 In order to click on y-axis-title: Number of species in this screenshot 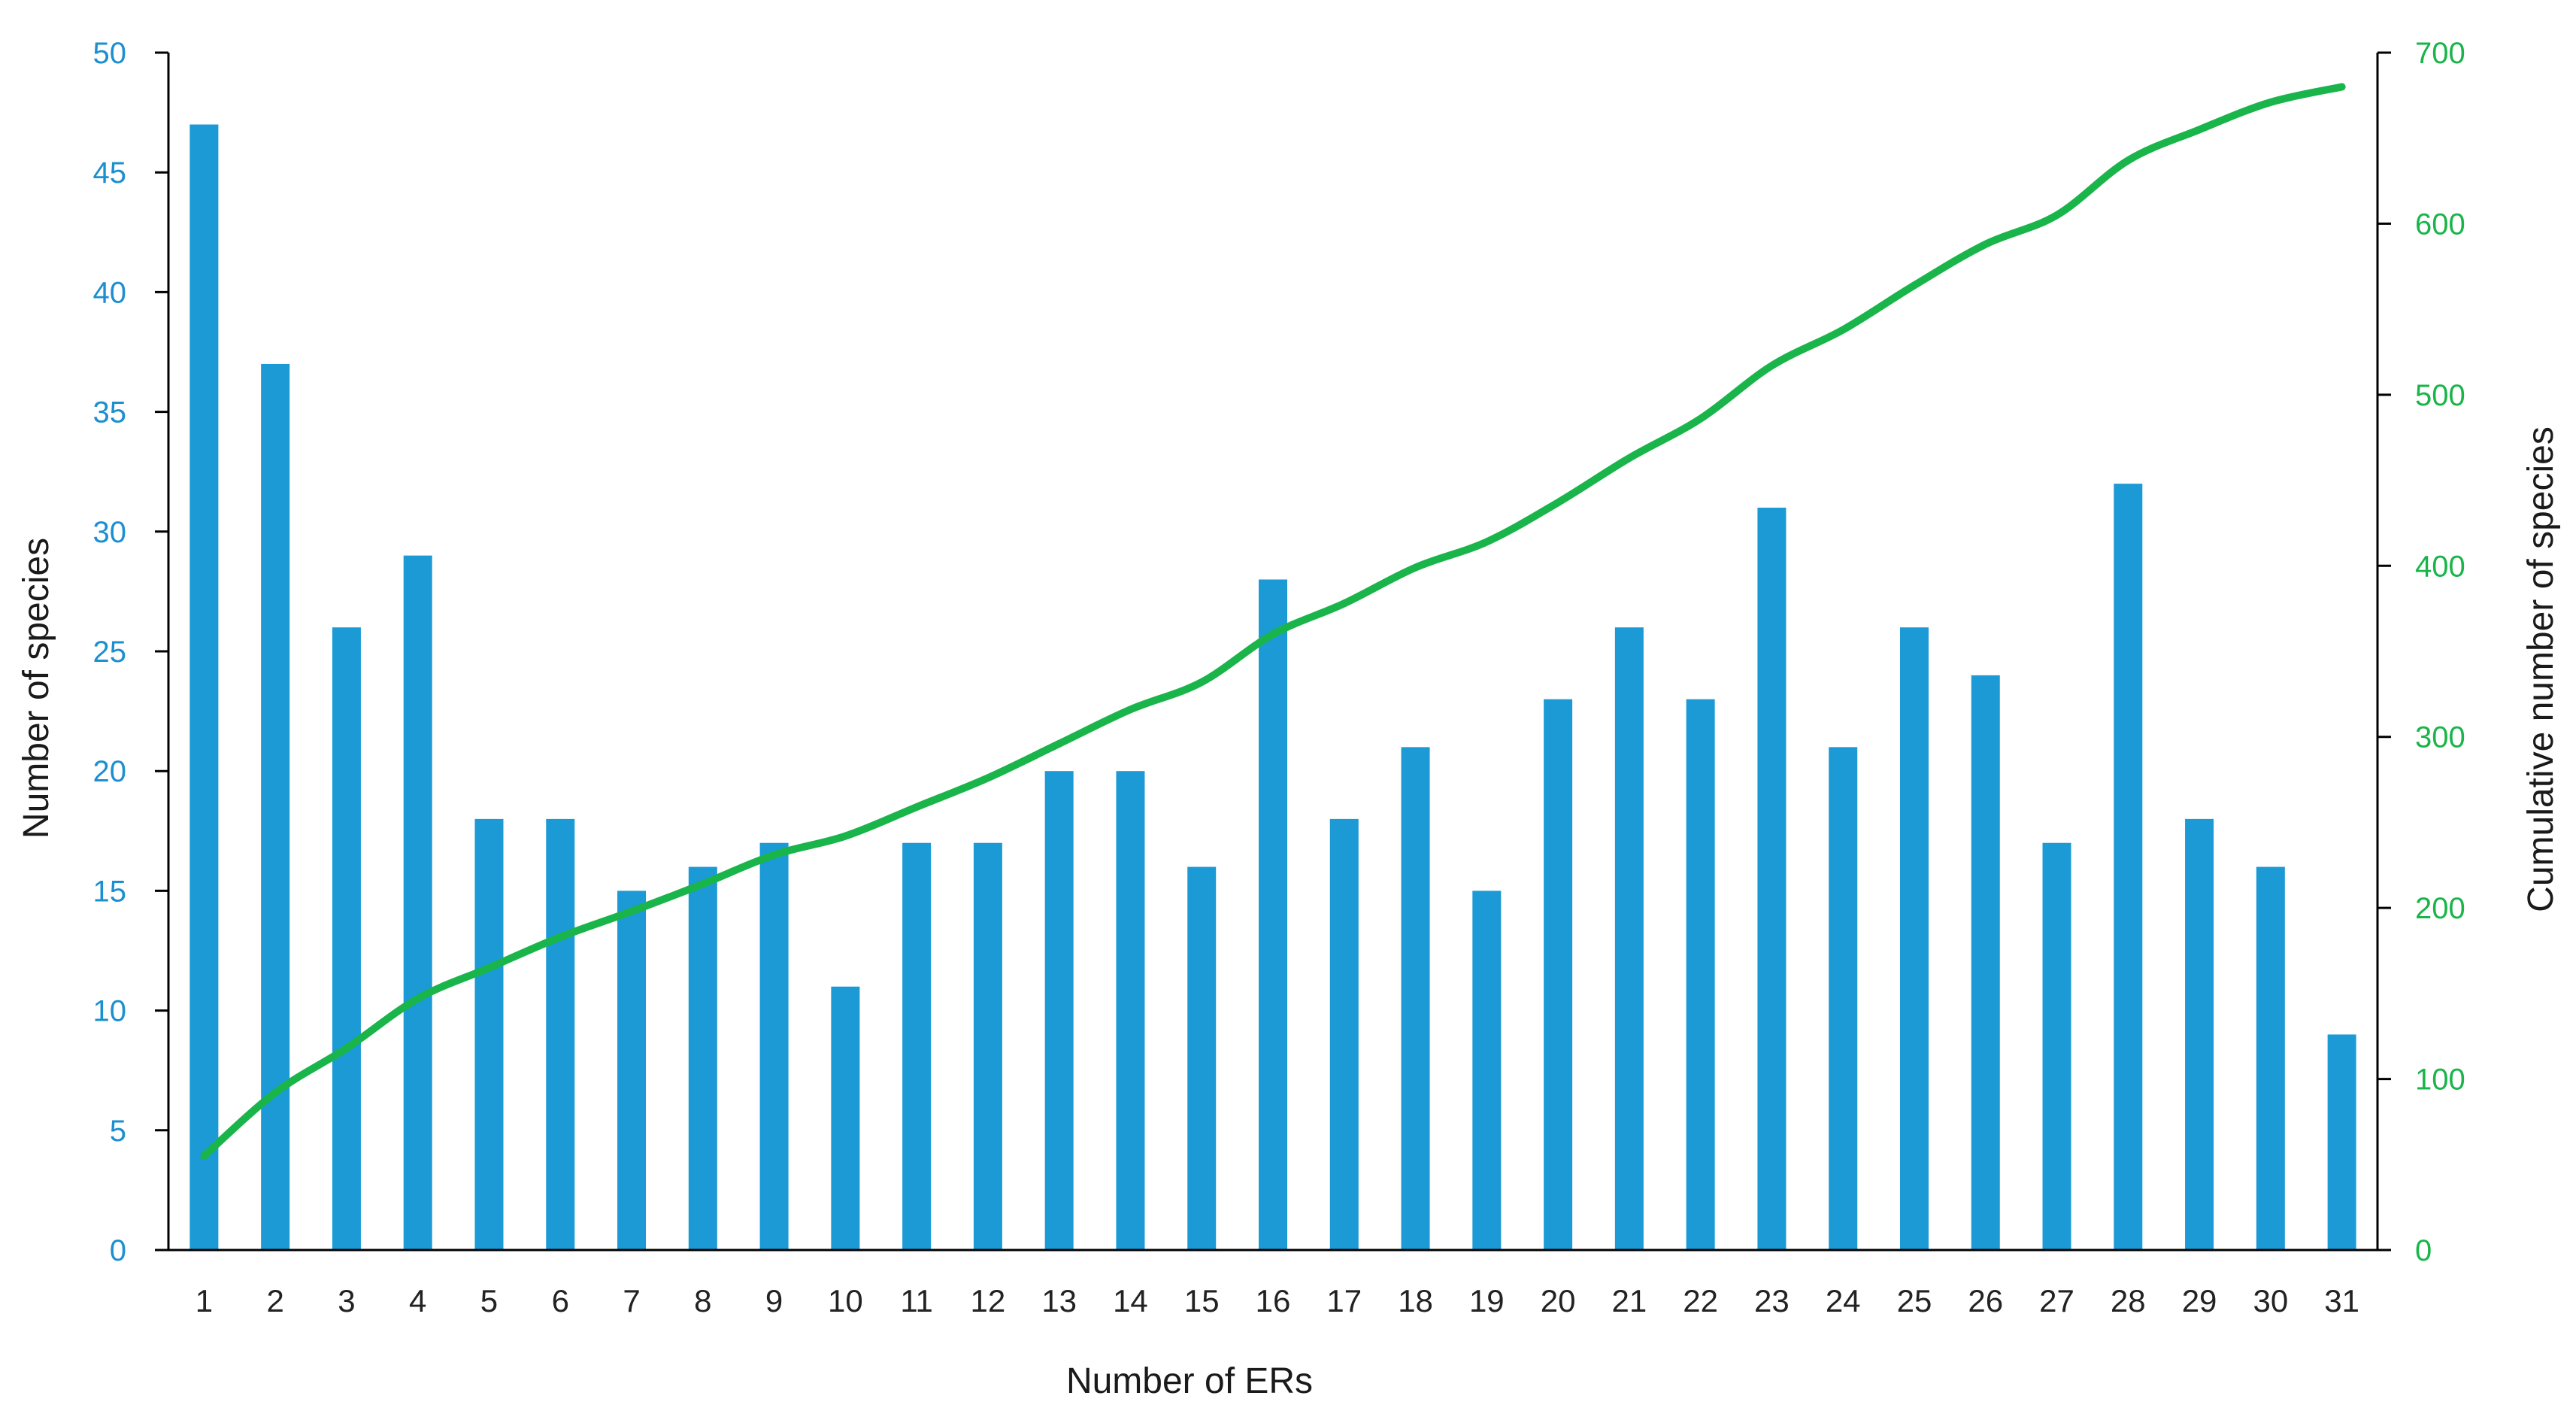, I will do `click(36, 688)`.